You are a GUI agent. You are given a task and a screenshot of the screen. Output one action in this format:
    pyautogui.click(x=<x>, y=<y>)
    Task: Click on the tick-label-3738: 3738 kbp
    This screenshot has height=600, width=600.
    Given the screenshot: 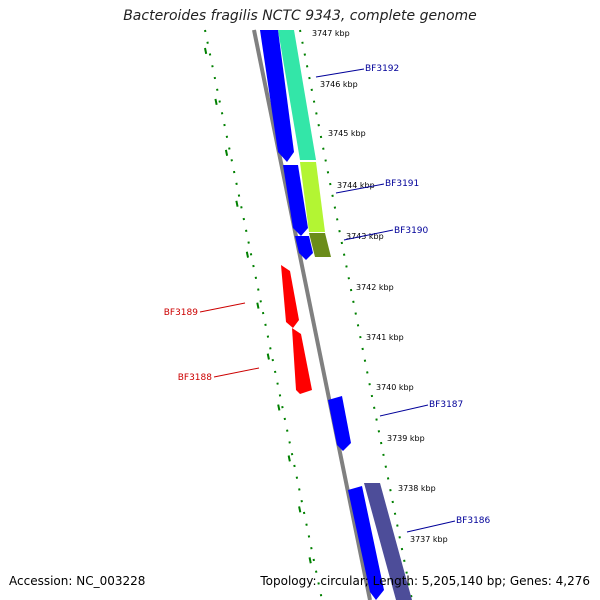 What is the action you would take?
    pyautogui.click(x=417, y=488)
    